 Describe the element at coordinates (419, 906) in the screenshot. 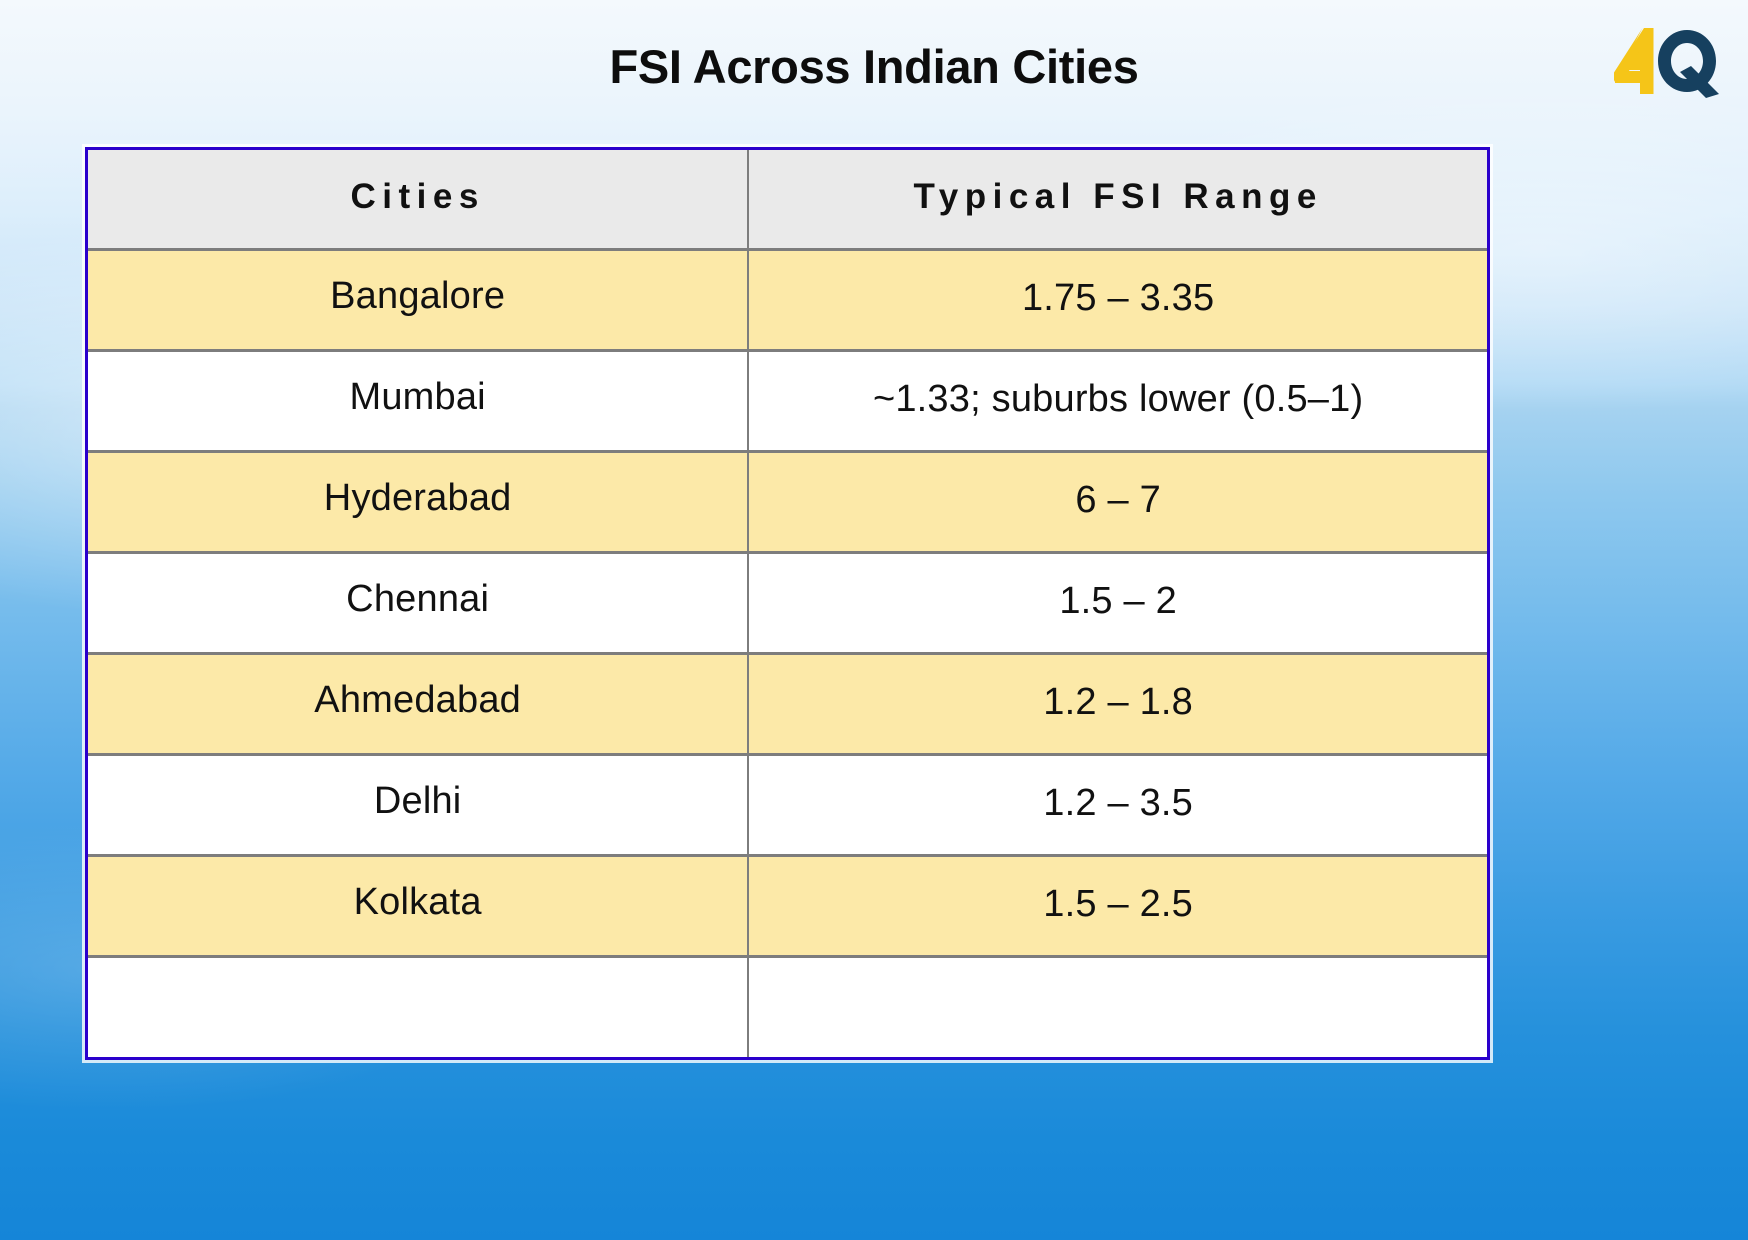

I see `cell-city: Kolkata` at that location.